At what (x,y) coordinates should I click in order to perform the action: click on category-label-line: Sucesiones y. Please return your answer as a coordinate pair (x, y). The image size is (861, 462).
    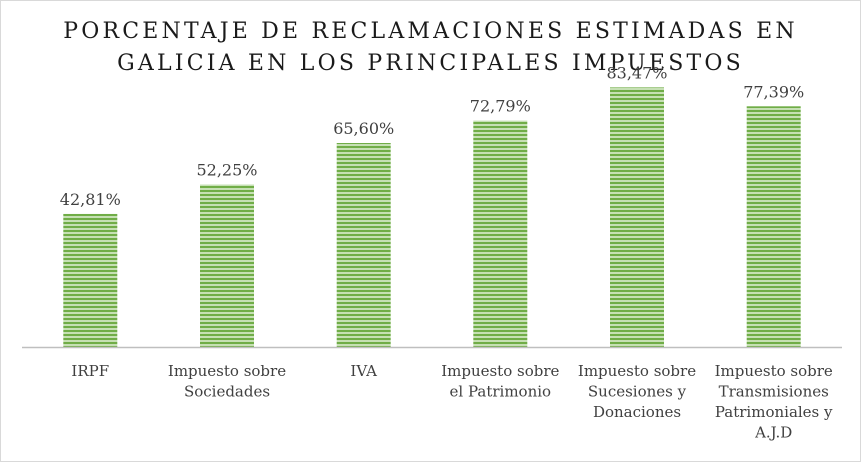
    Looking at the image, I should click on (637, 392).